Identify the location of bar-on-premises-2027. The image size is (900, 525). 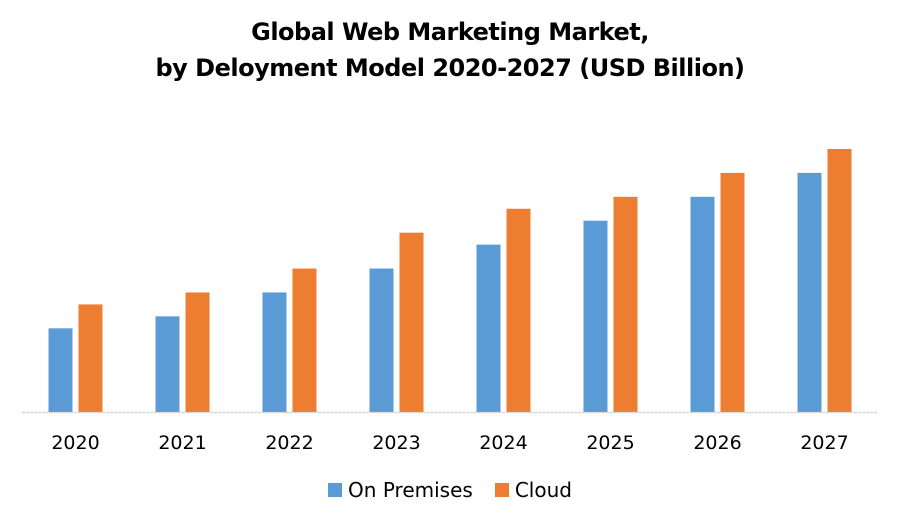
(809, 292).